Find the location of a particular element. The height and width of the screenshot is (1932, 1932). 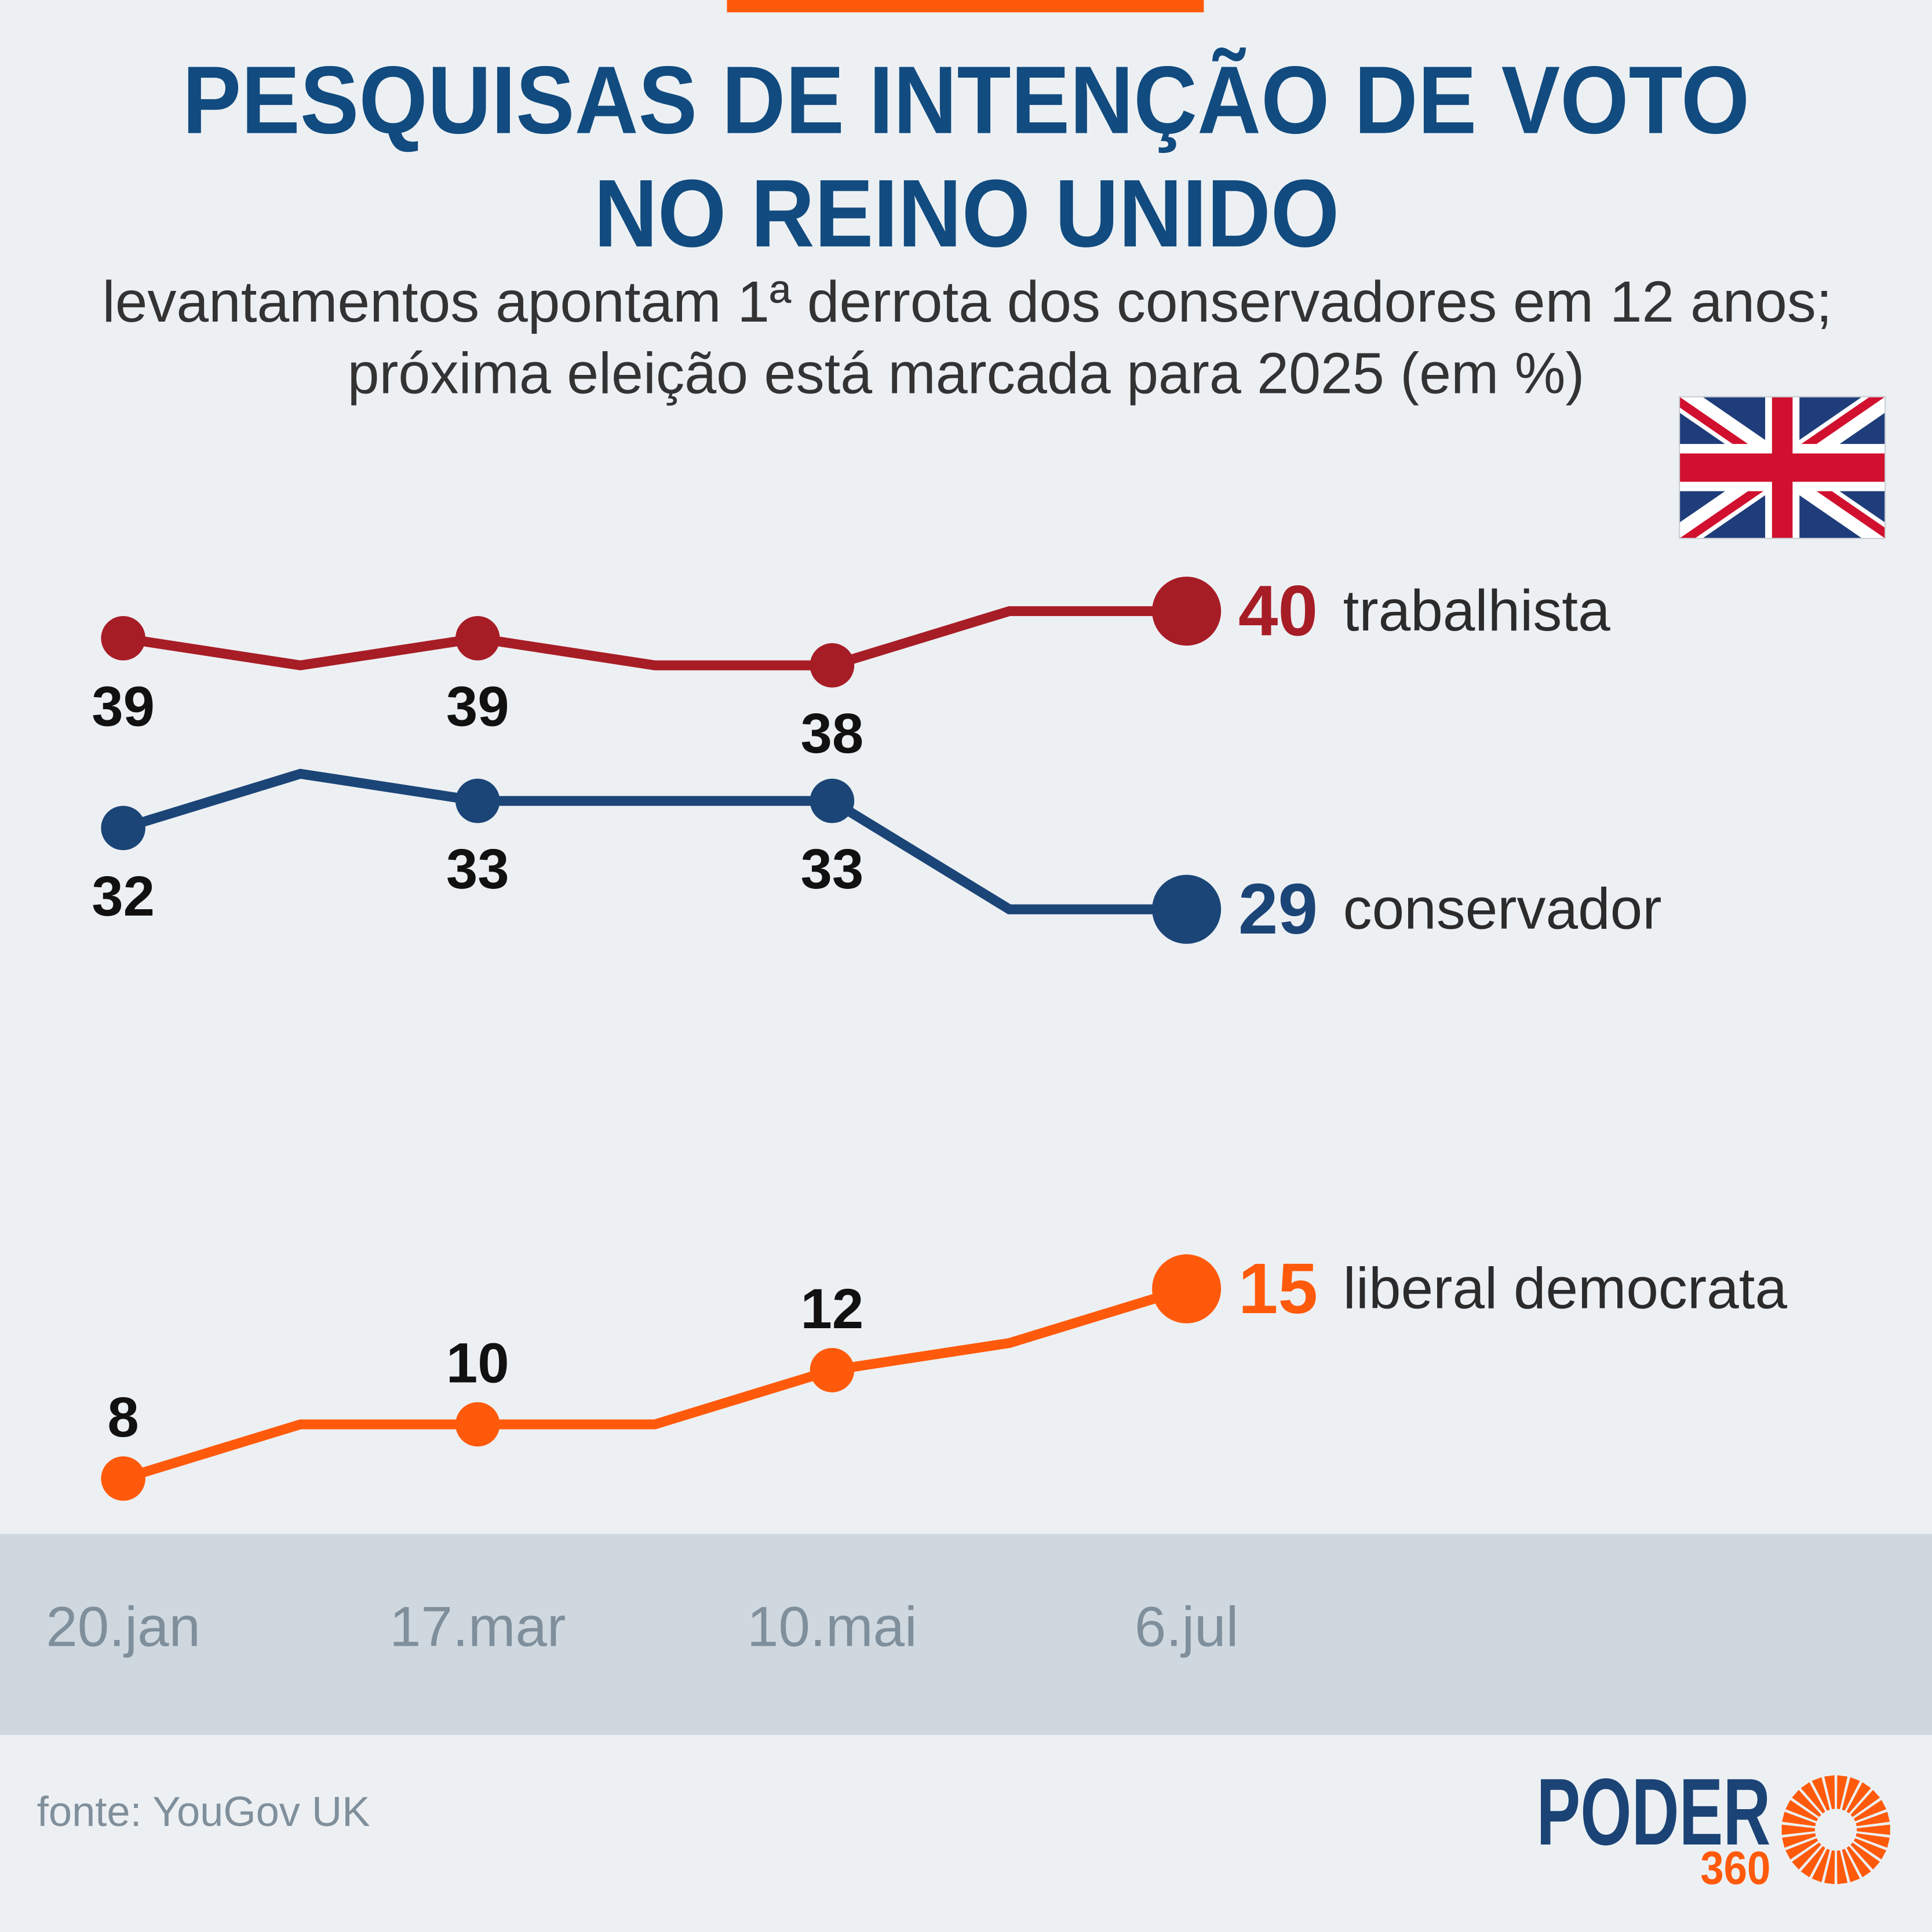

x-tick-label: 20.jan is located at coordinates (123, 1627).